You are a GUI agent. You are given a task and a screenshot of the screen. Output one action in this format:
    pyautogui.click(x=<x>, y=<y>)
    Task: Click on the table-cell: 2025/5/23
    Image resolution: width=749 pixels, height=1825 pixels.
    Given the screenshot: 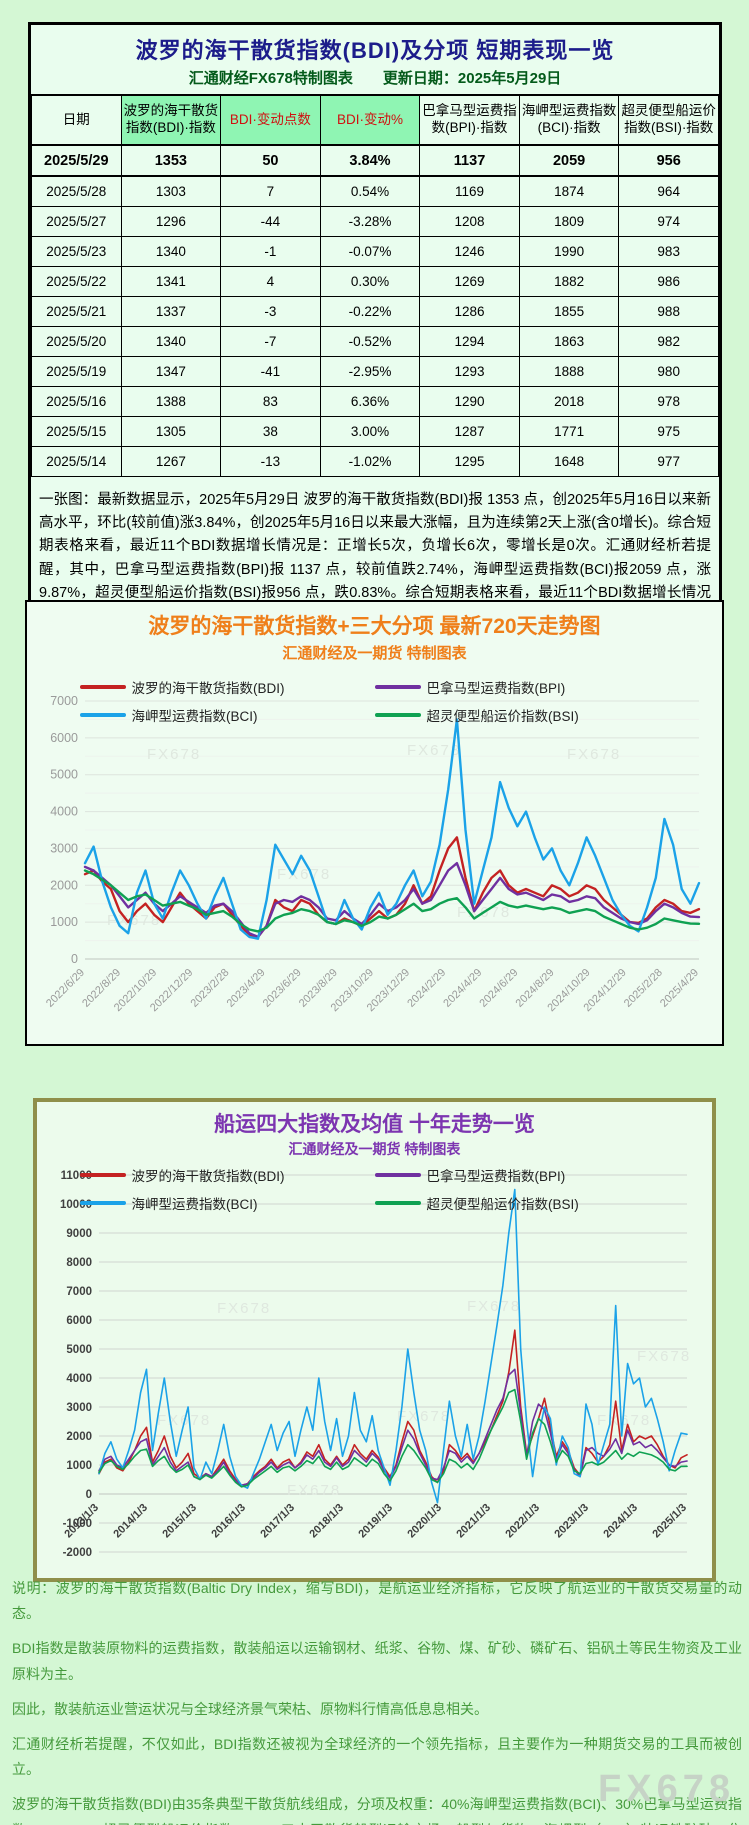 What is the action you would take?
    pyautogui.click(x=76, y=251)
    